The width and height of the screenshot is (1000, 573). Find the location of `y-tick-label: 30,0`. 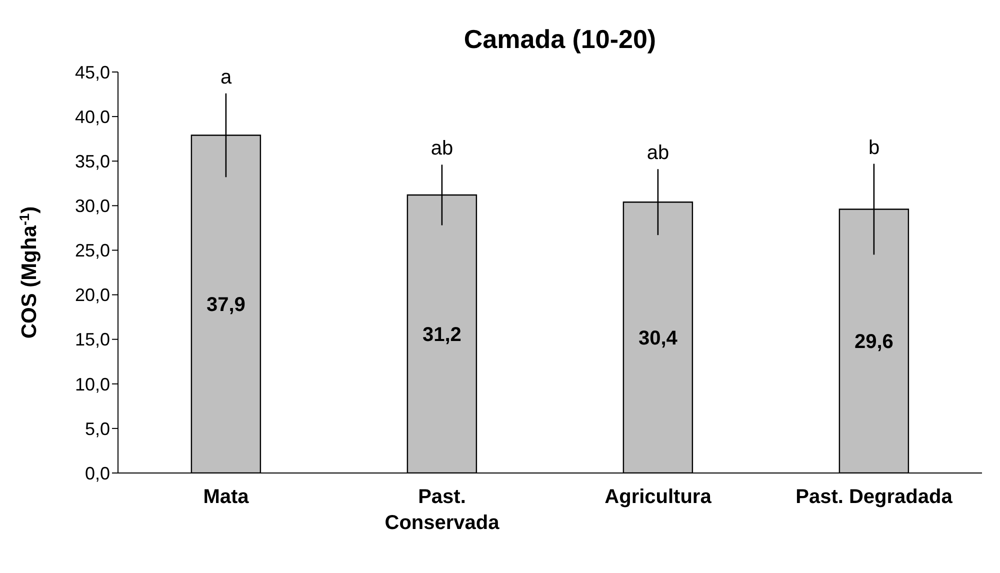

y-tick-label: 30,0 is located at coordinates (92, 206).